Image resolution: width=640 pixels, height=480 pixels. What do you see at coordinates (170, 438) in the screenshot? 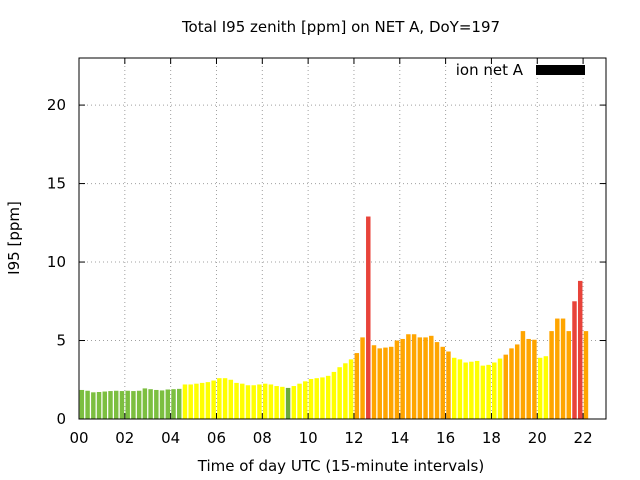
I see `x-tick-label: 04` at bounding box center [170, 438].